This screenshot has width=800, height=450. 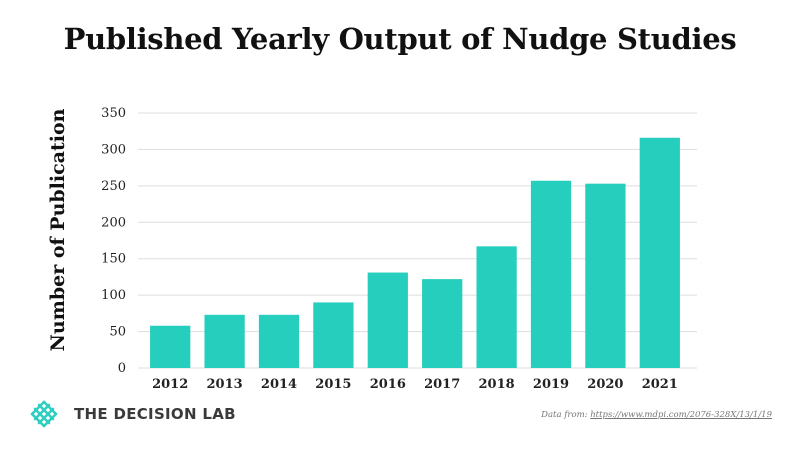 What do you see at coordinates (605, 384) in the screenshot?
I see `x-tick-label: 2020` at bounding box center [605, 384].